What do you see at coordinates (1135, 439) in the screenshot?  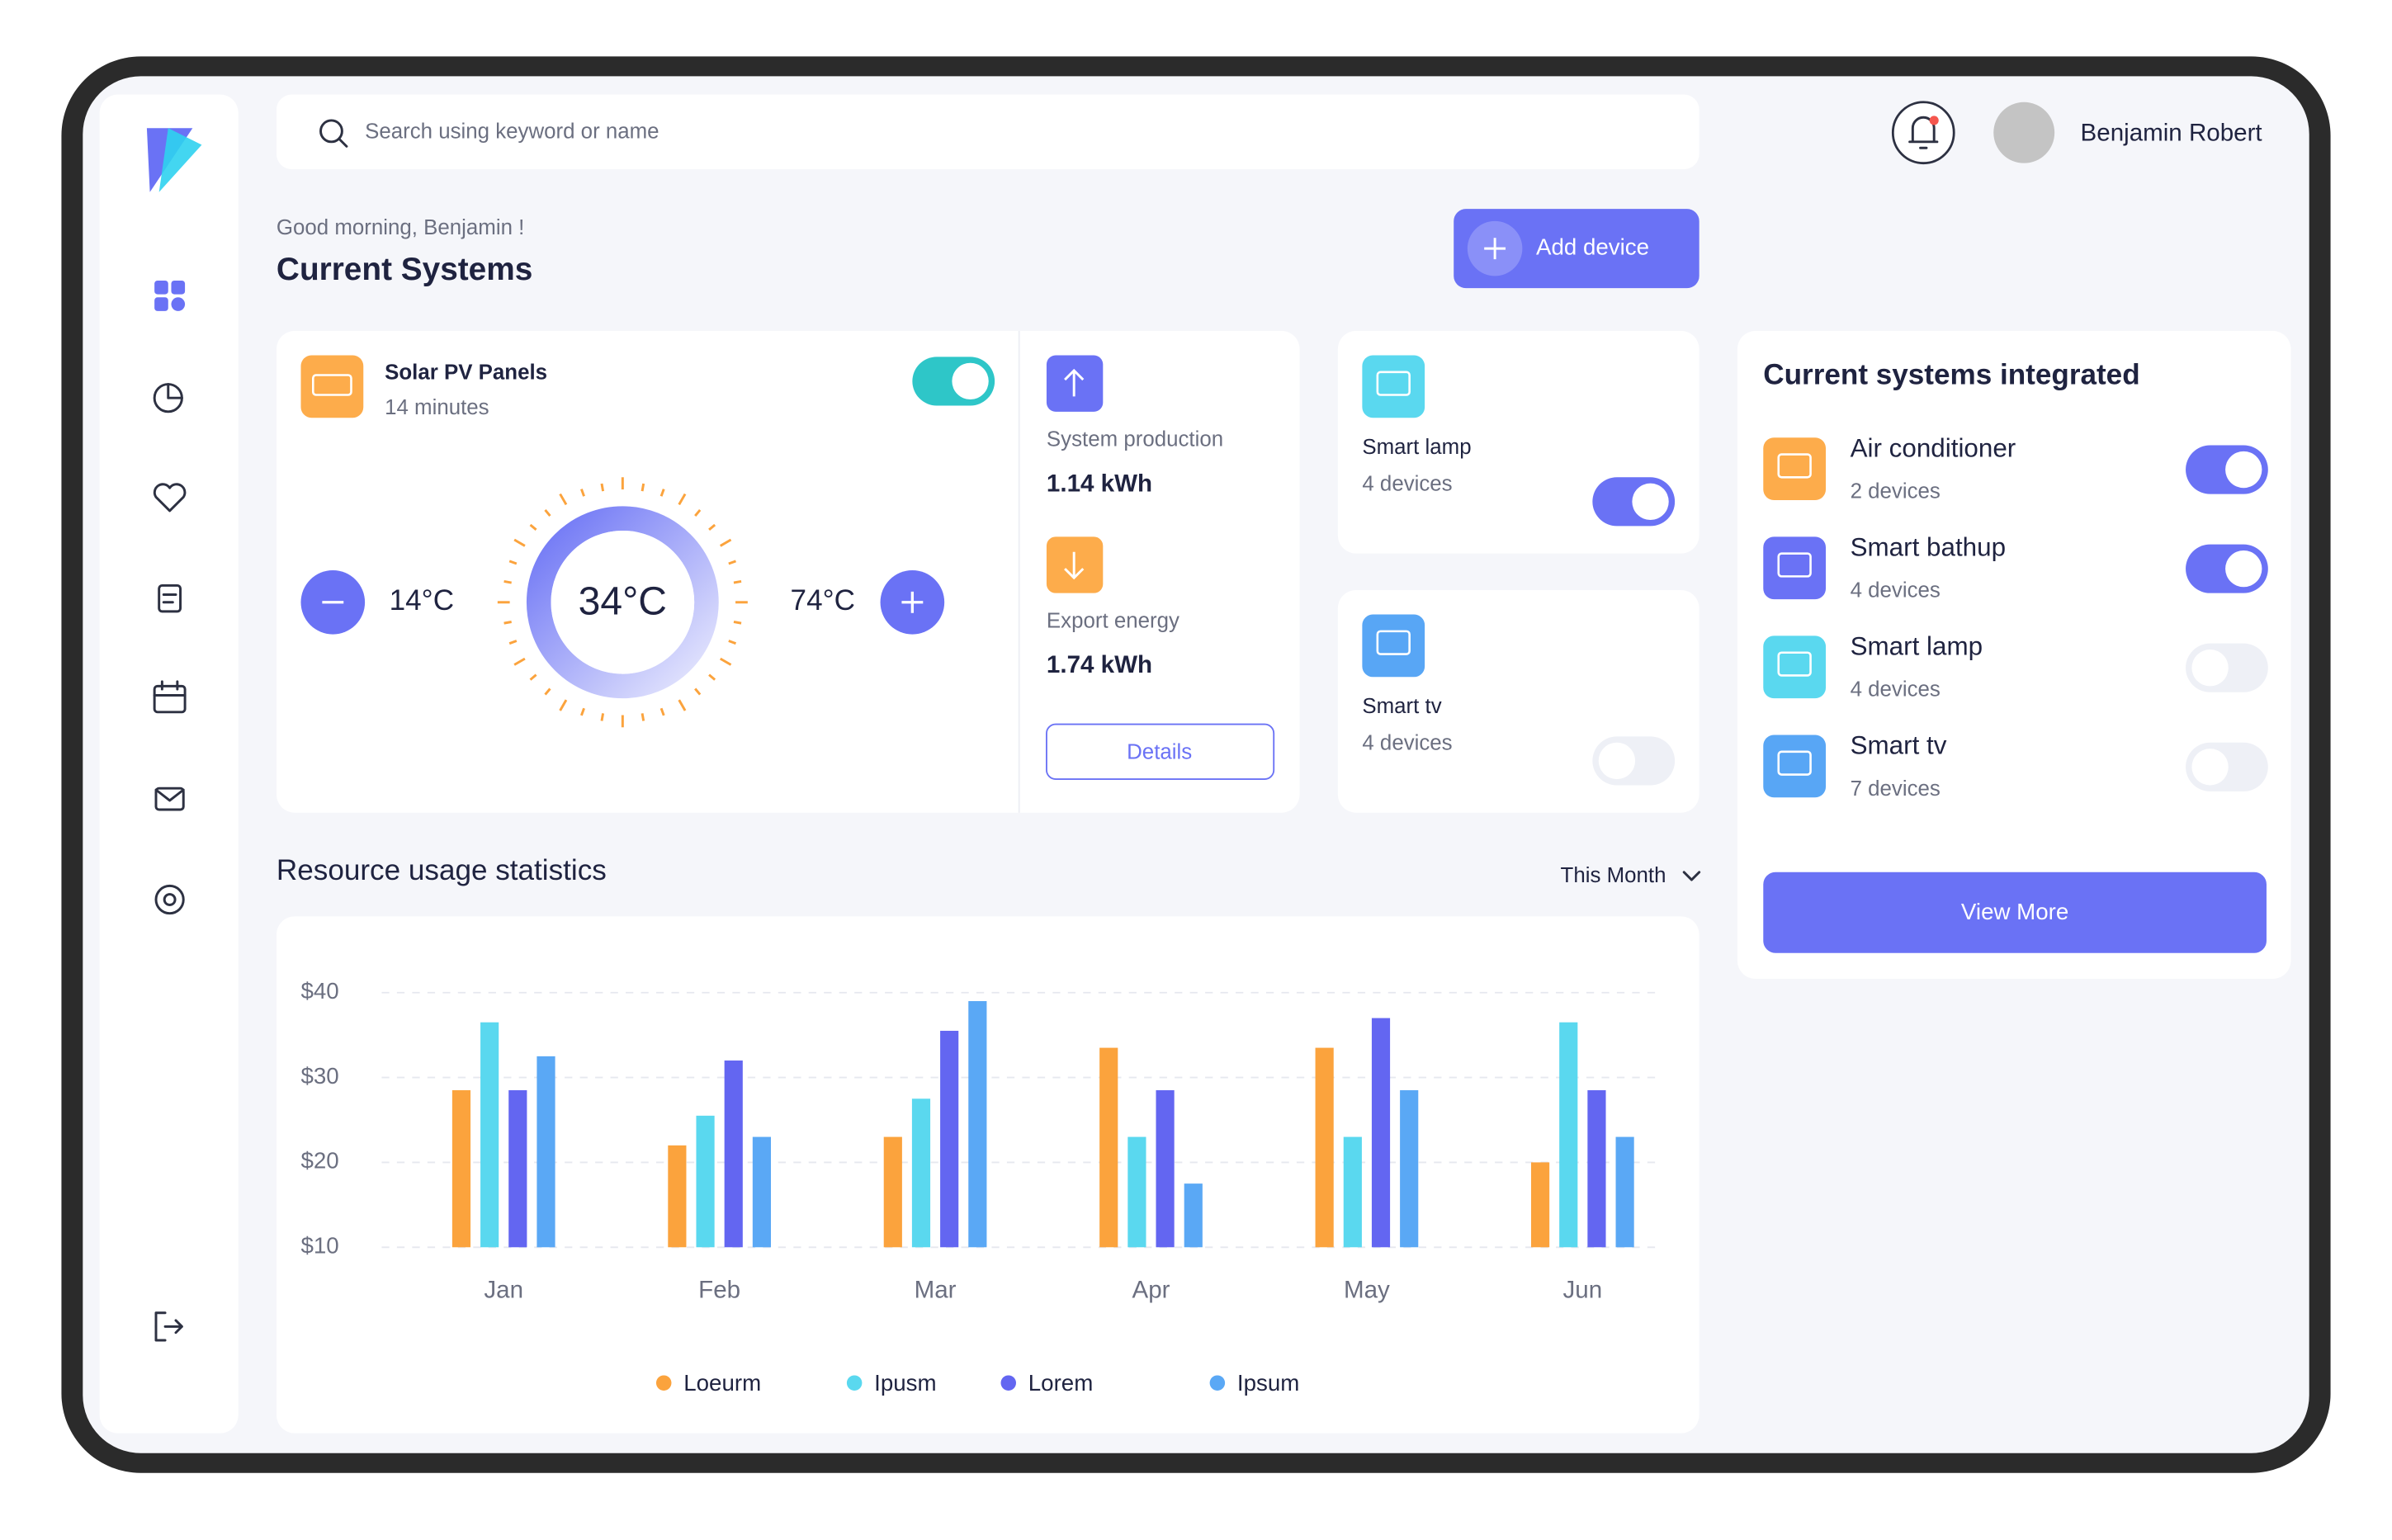 I see `production-label: System production` at bounding box center [1135, 439].